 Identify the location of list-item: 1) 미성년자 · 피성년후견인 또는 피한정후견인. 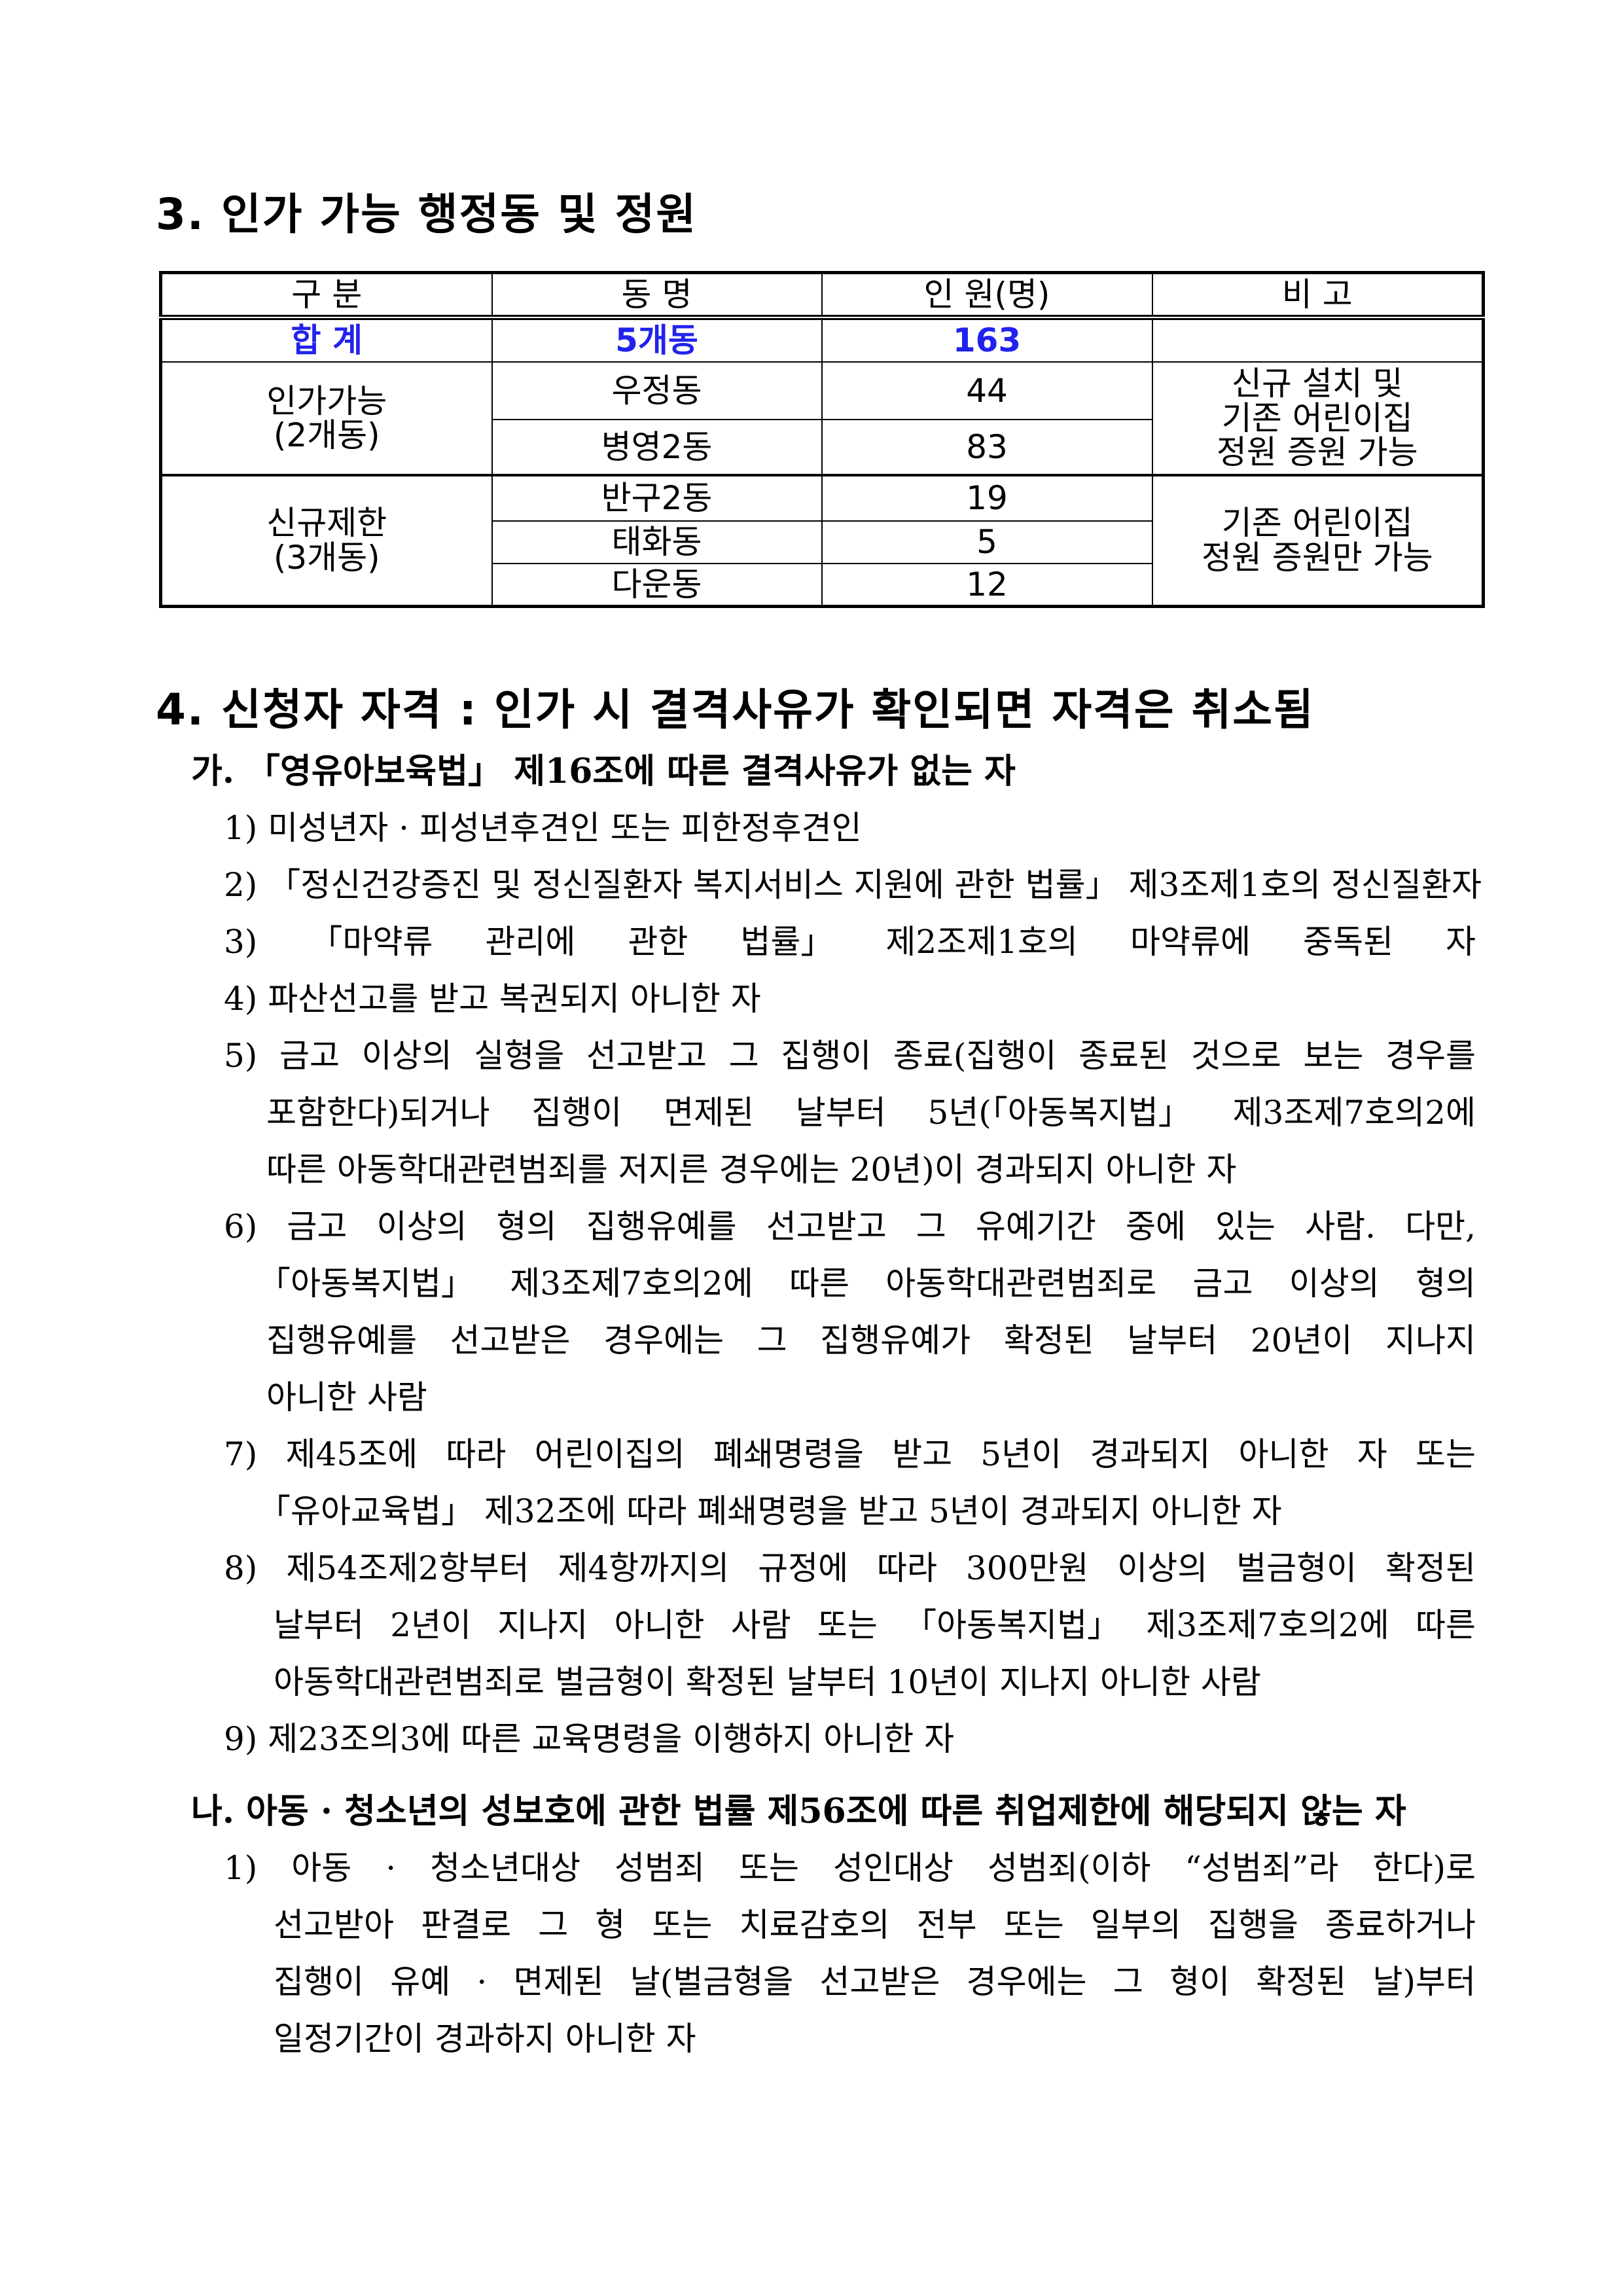
(543, 828).